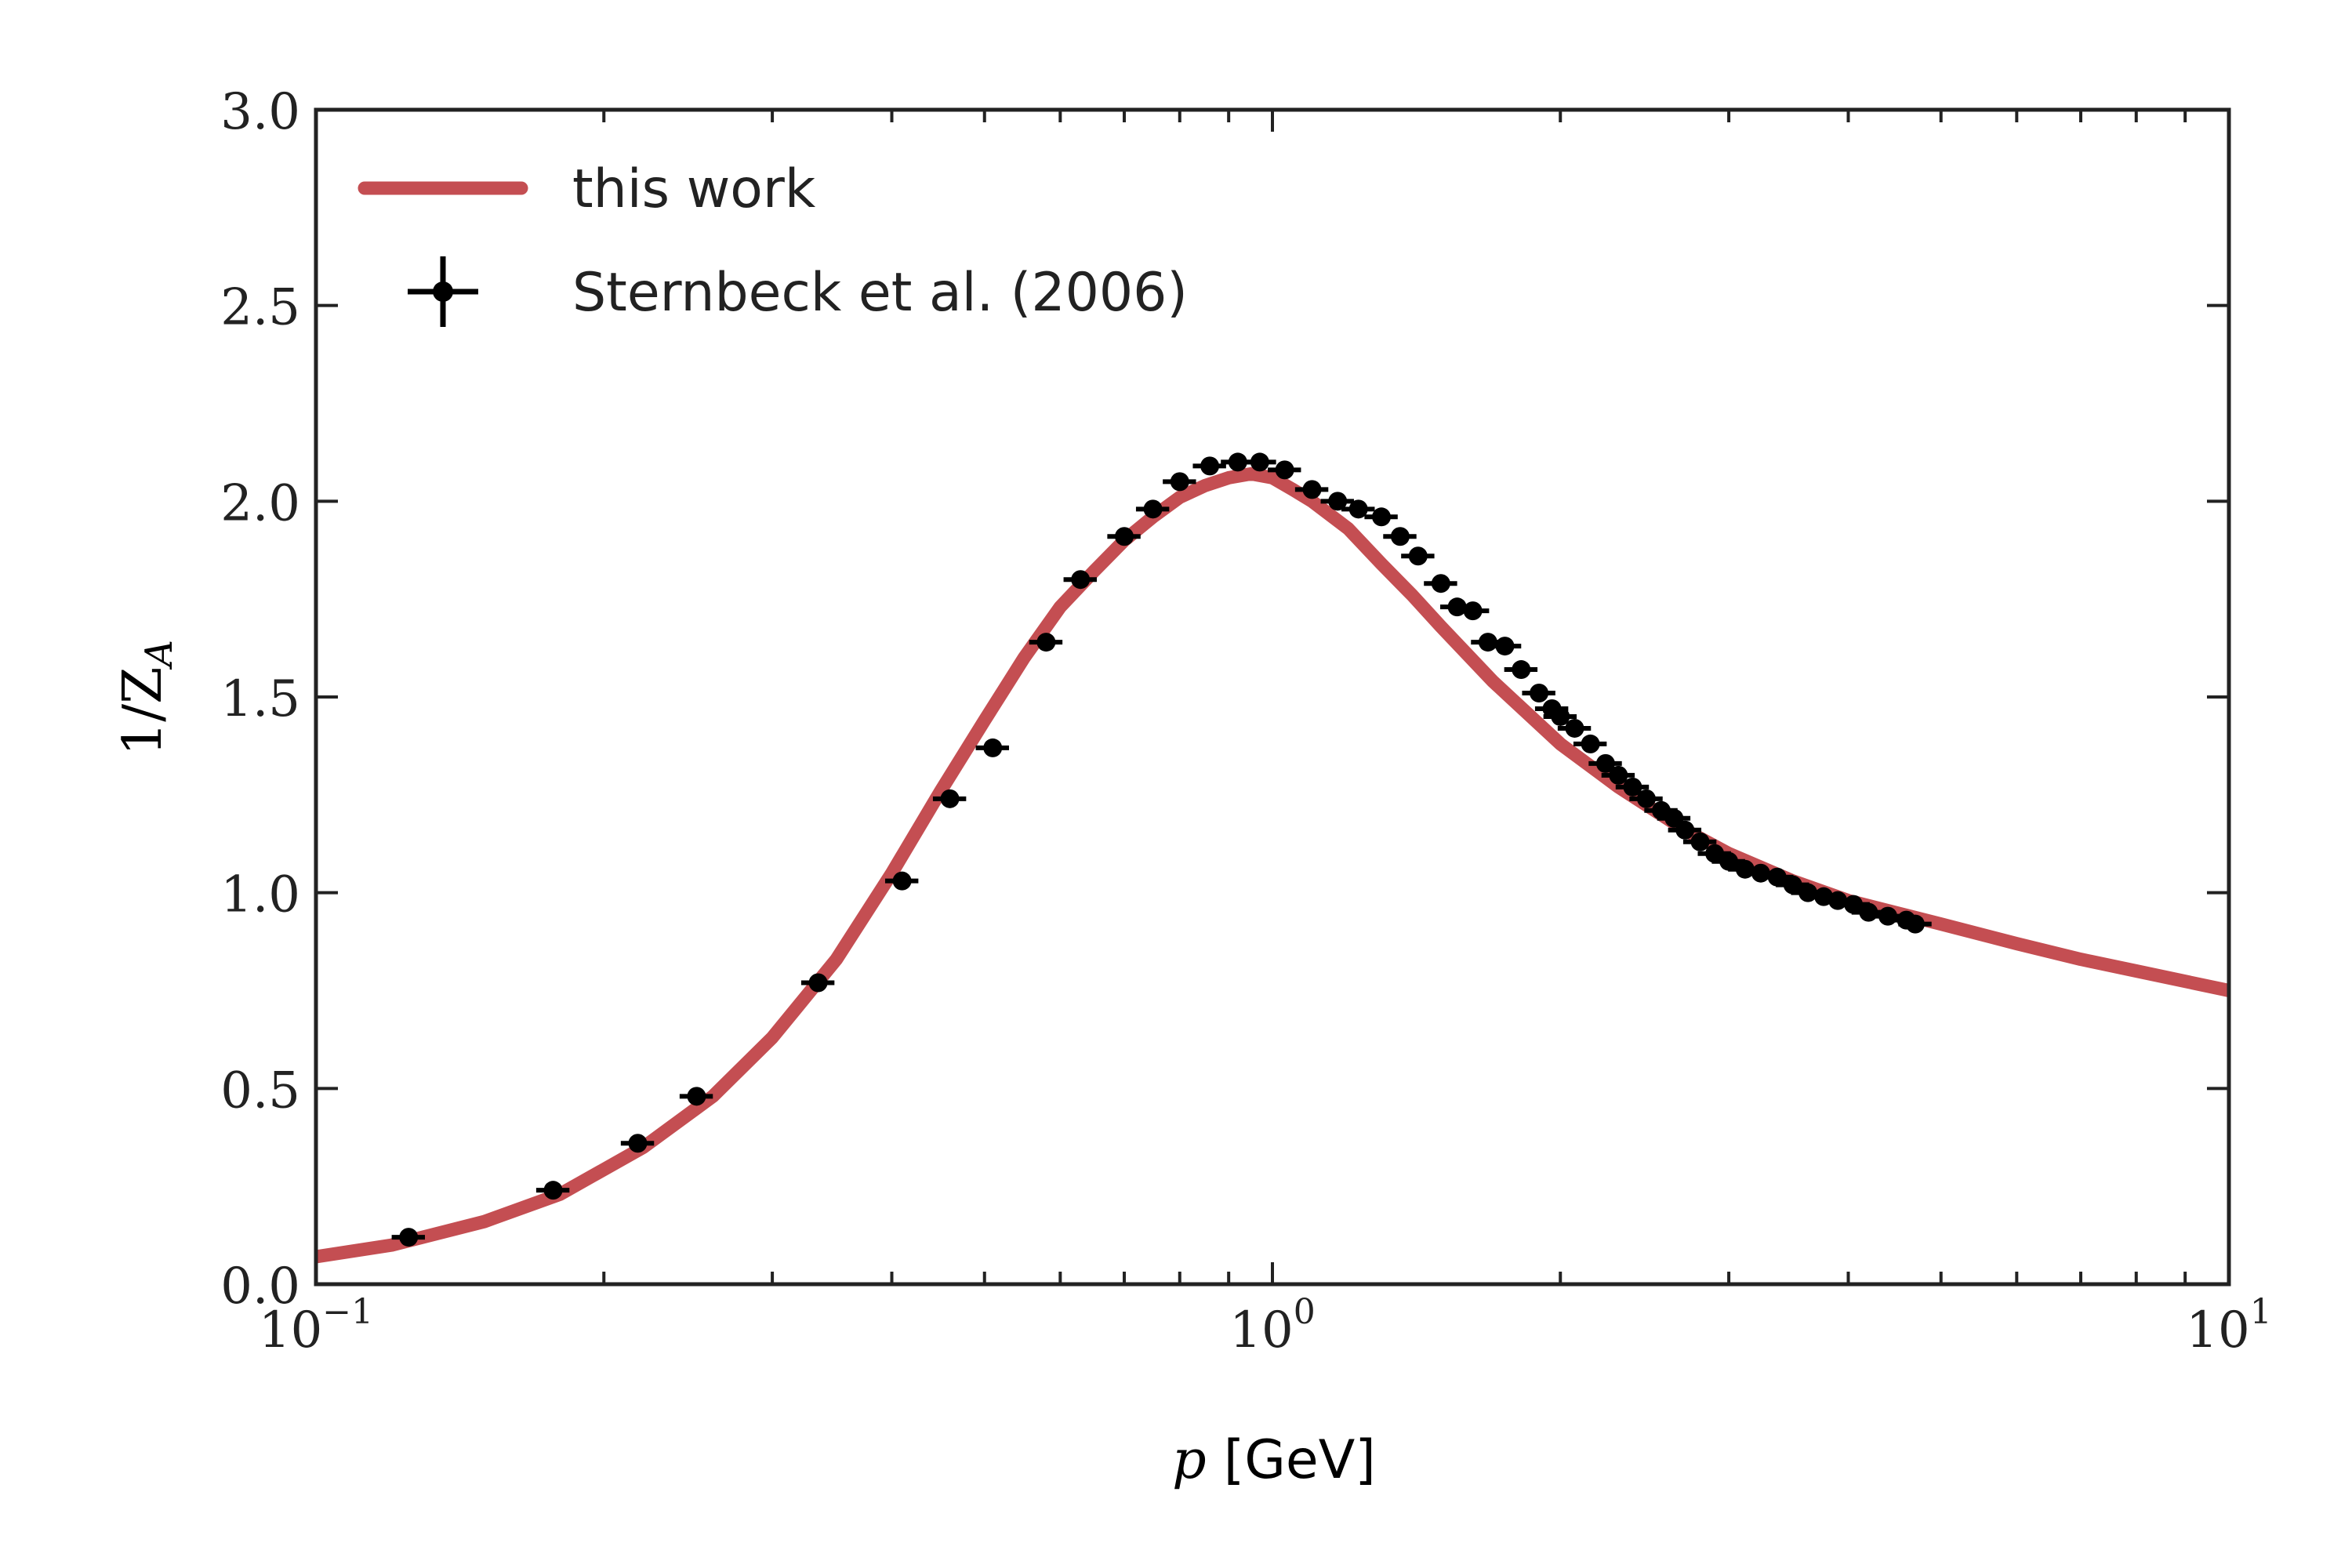 Image resolution: width=2352 pixels, height=1568 pixels. Describe the element at coordinates (146, 698) in the screenshot. I see `y-axis-label: 1/ZA` at that location.